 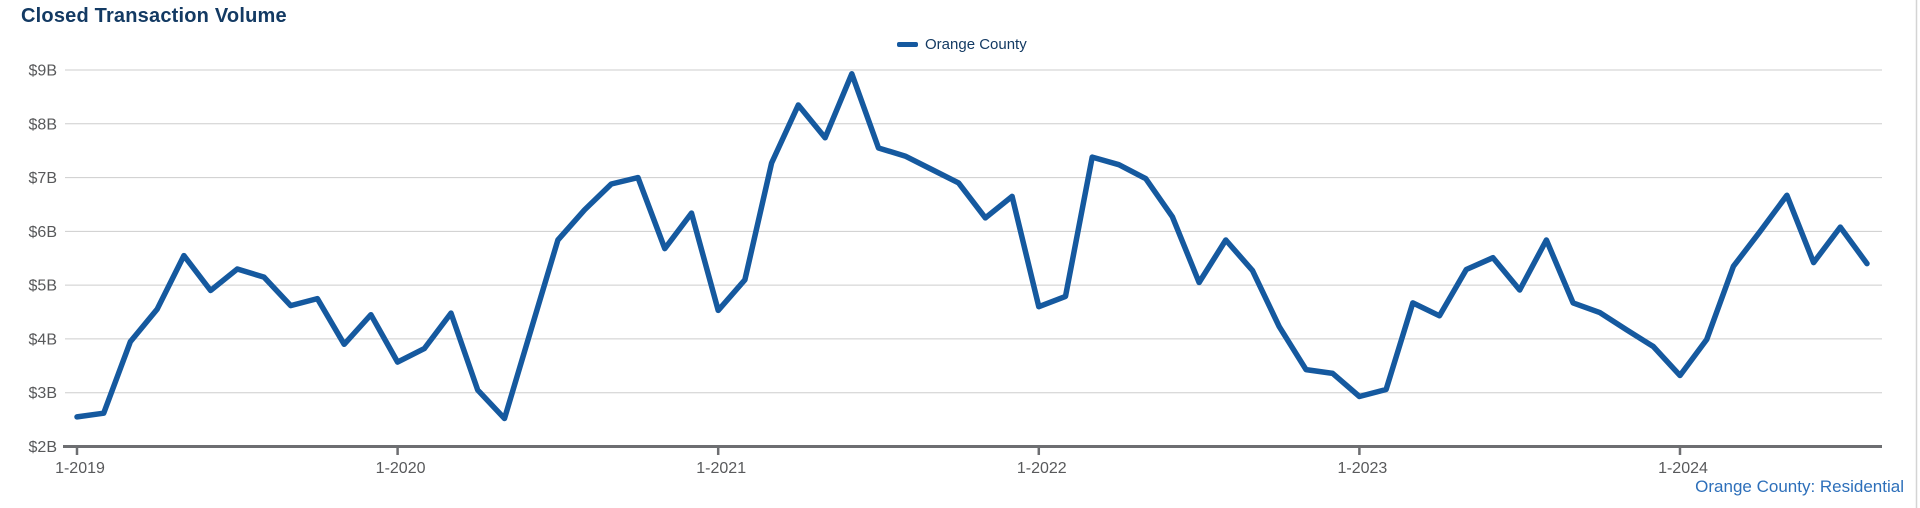 What do you see at coordinates (401, 468) in the screenshot?
I see `x-tick-label: 1-2020` at bounding box center [401, 468].